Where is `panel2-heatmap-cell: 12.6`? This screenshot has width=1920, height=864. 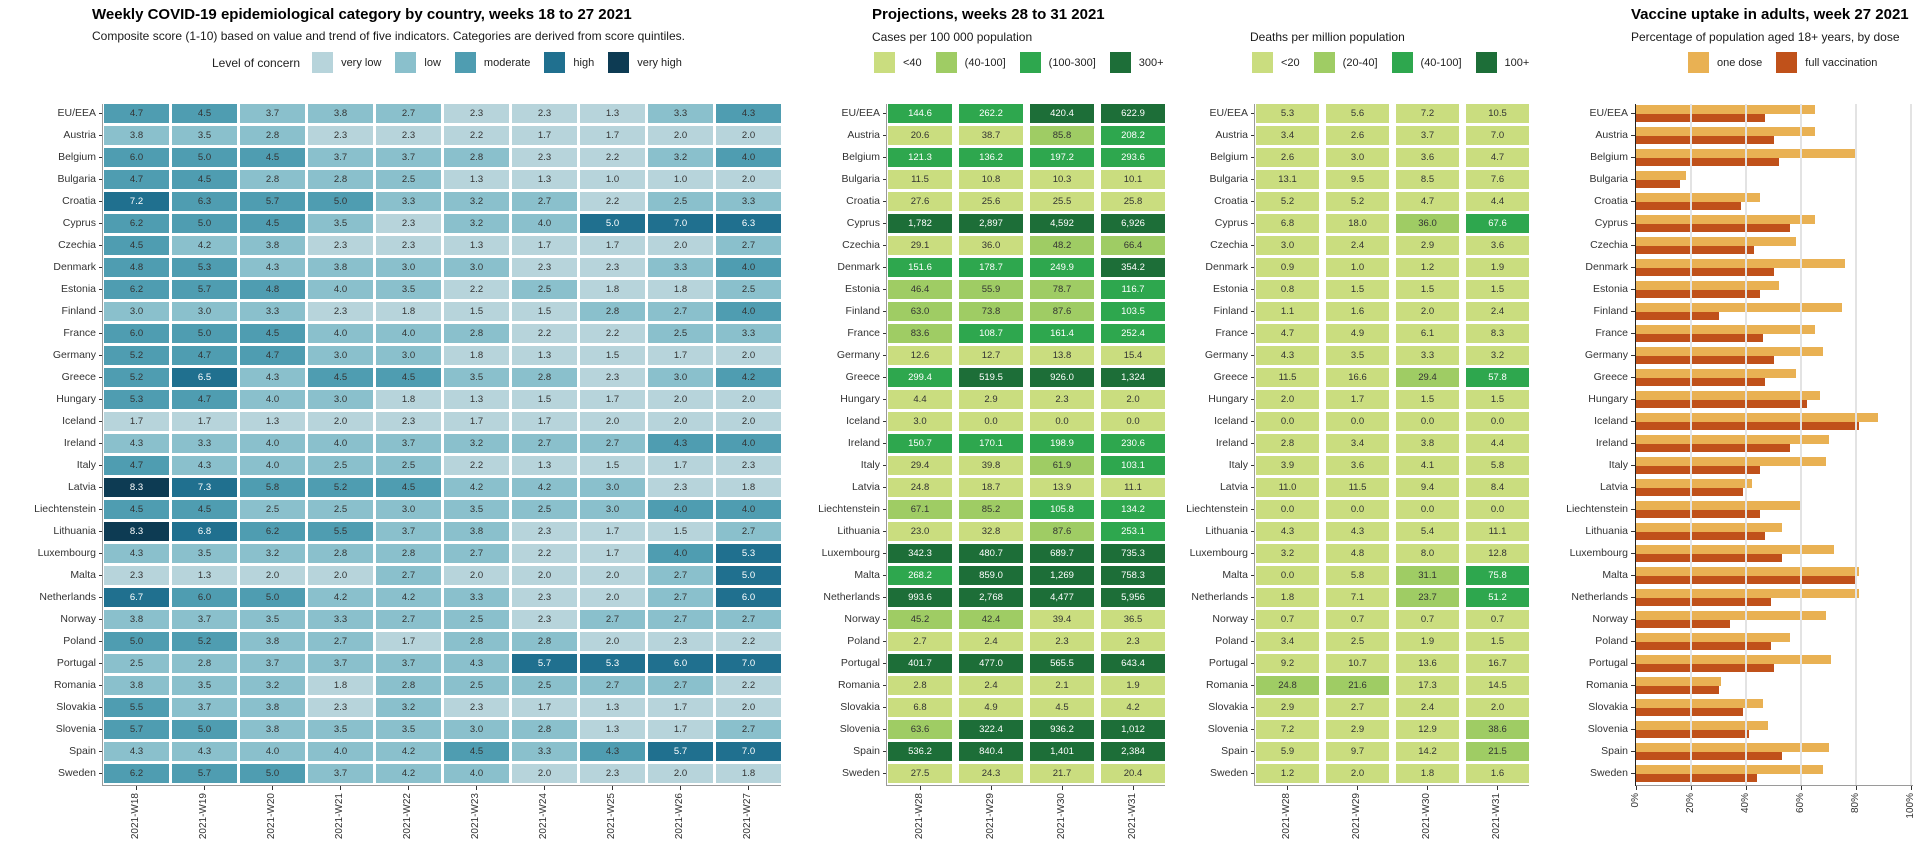 panel2-heatmap-cell: 12.6 is located at coordinates (920, 355).